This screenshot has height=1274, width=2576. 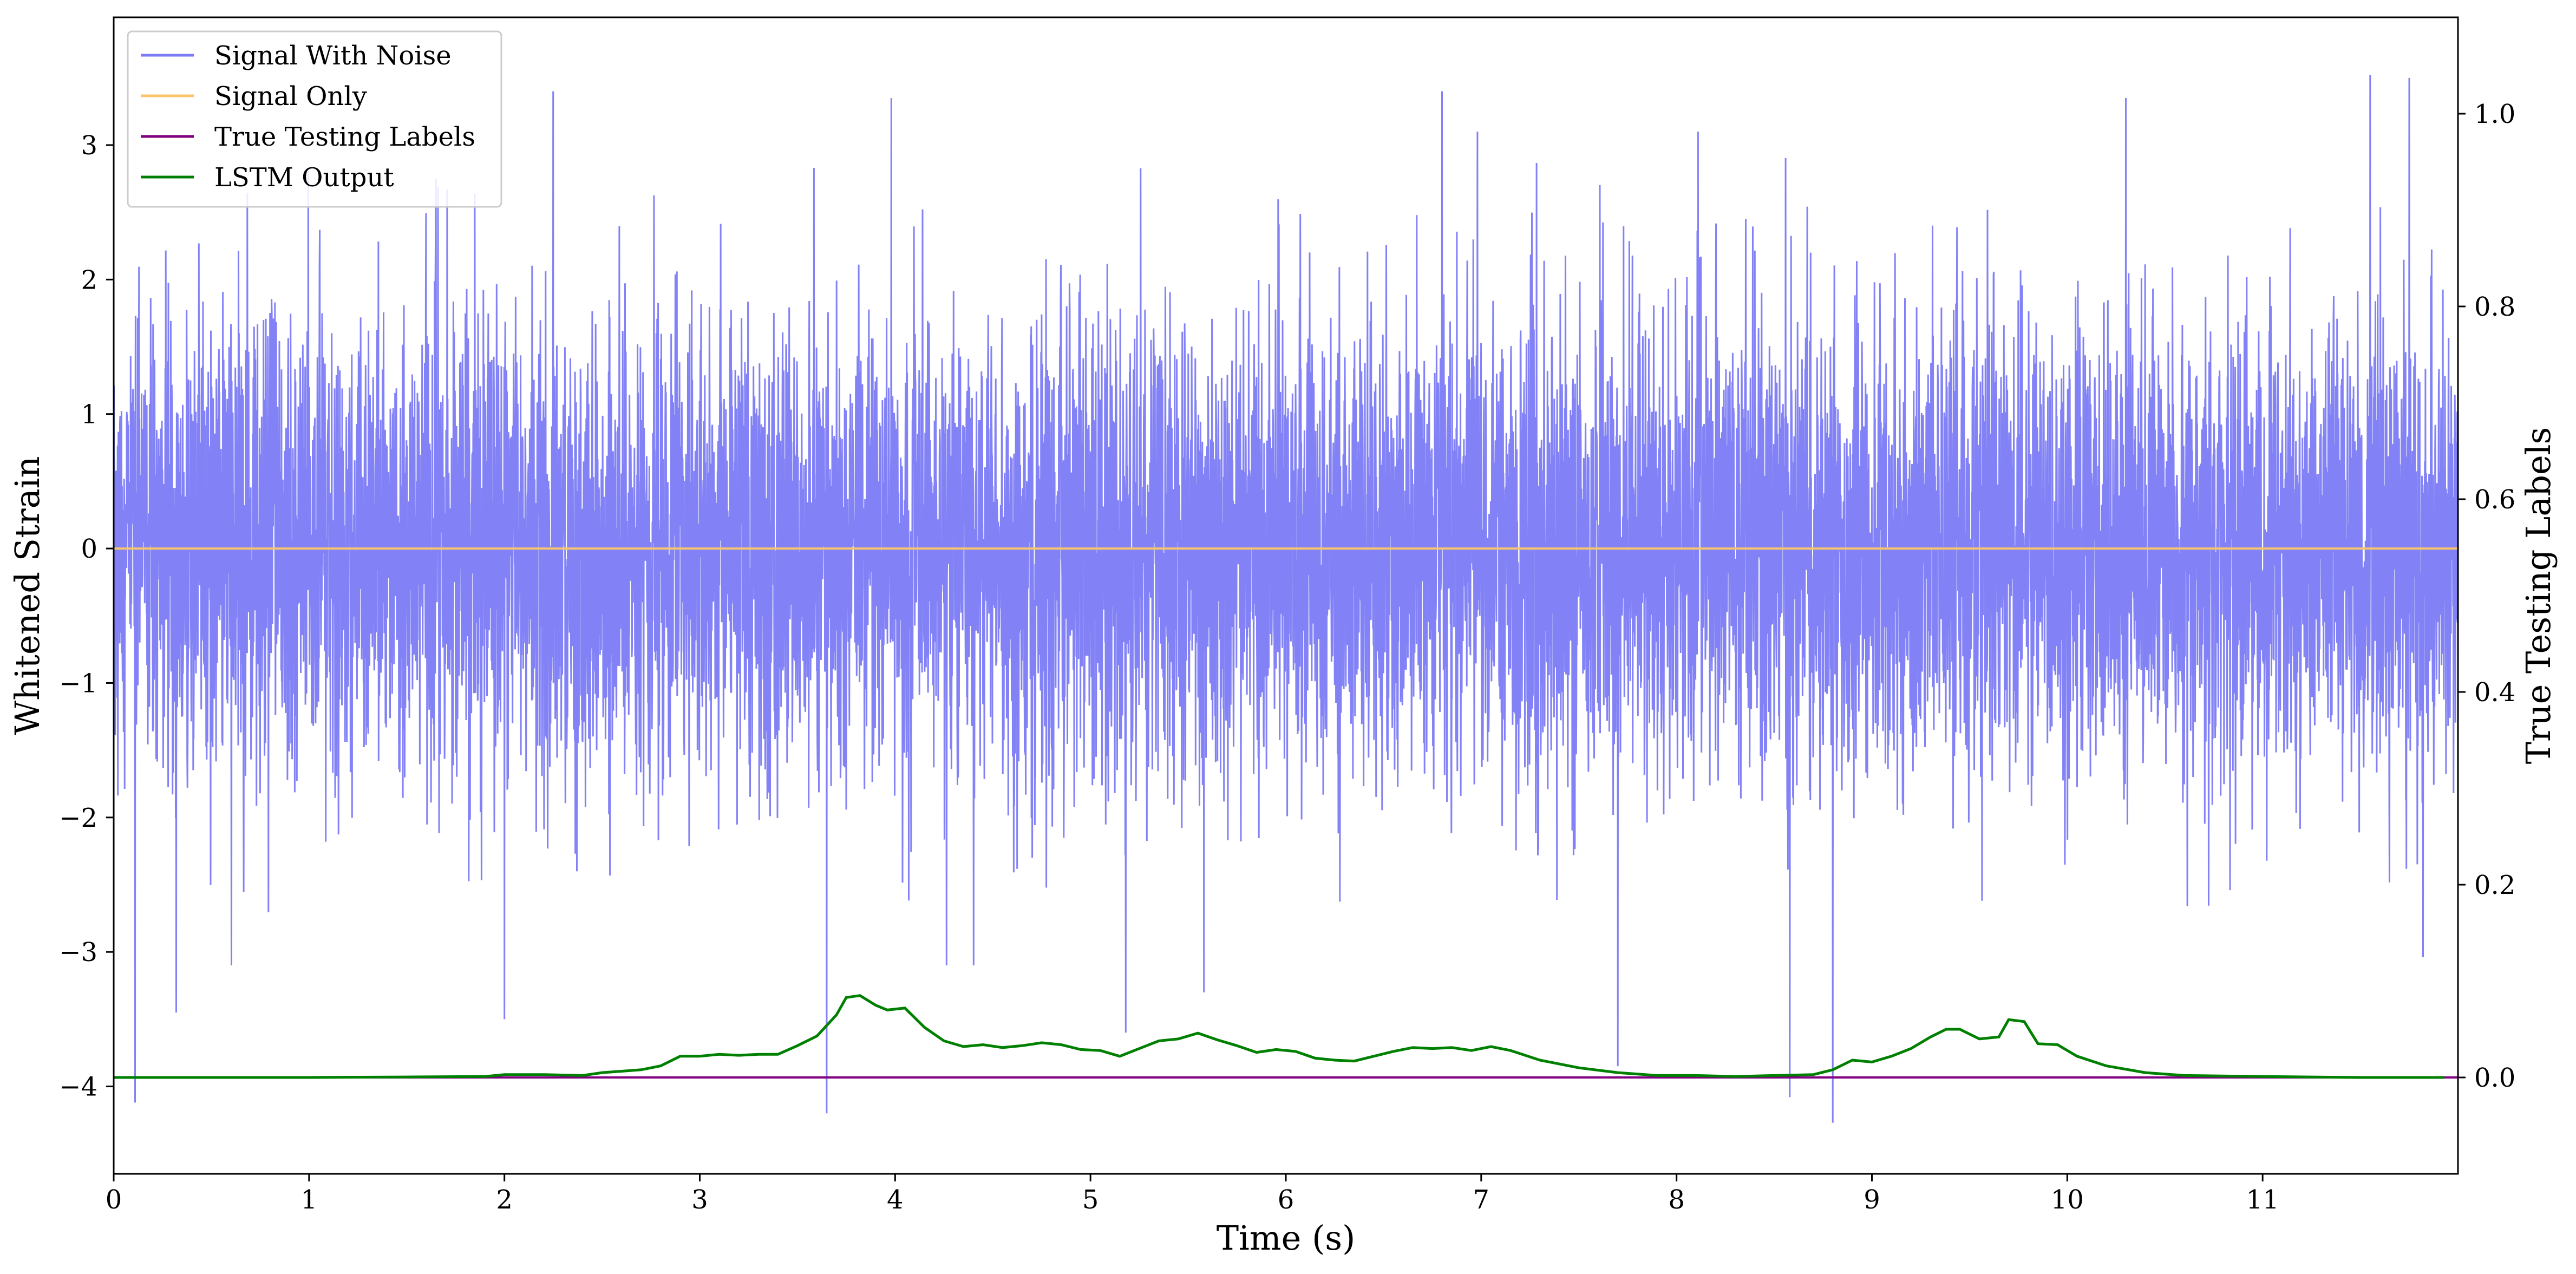 I want to click on x-tick-label: 10, so click(x=2067, y=1200).